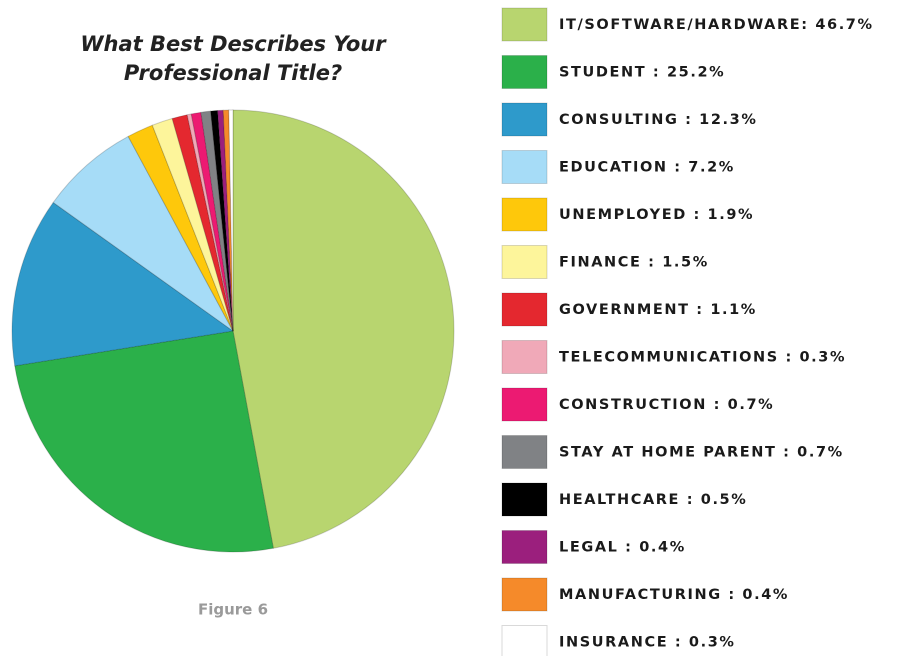 The height and width of the screenshot is (656, 903). Describe the element at coordinates (647, 168) in the screenshot. I see `legend-label: EDUCATION : 7.2%` at that location.